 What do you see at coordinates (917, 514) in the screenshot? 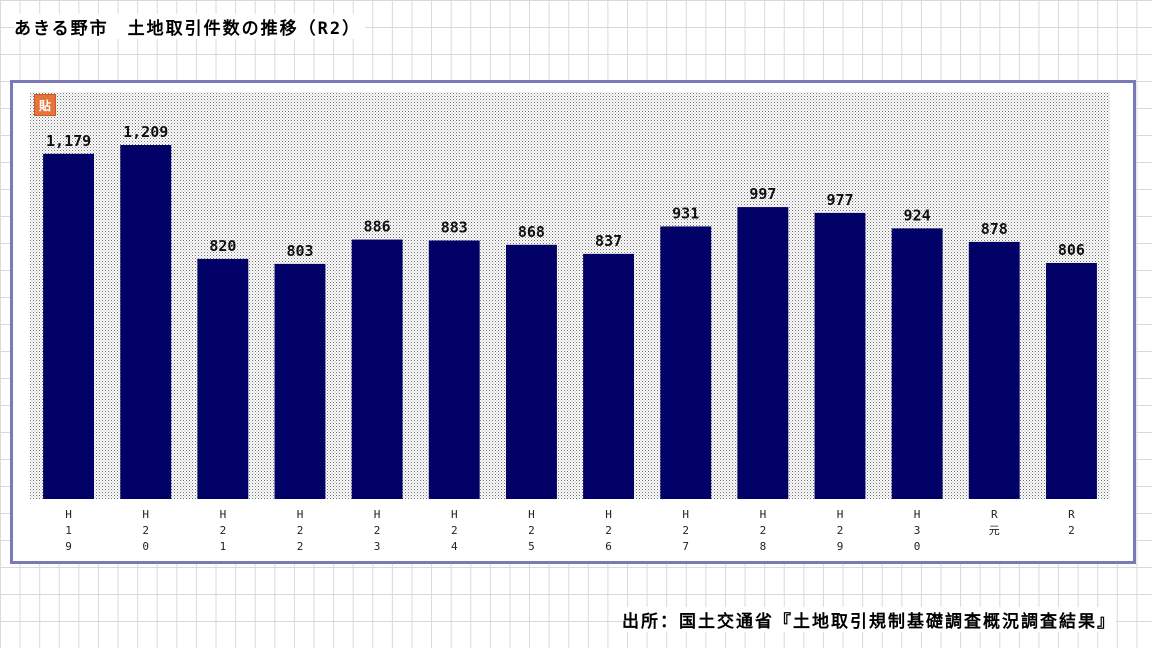
I see `tick-label-11-0: H` at bounding box center [917, 514].